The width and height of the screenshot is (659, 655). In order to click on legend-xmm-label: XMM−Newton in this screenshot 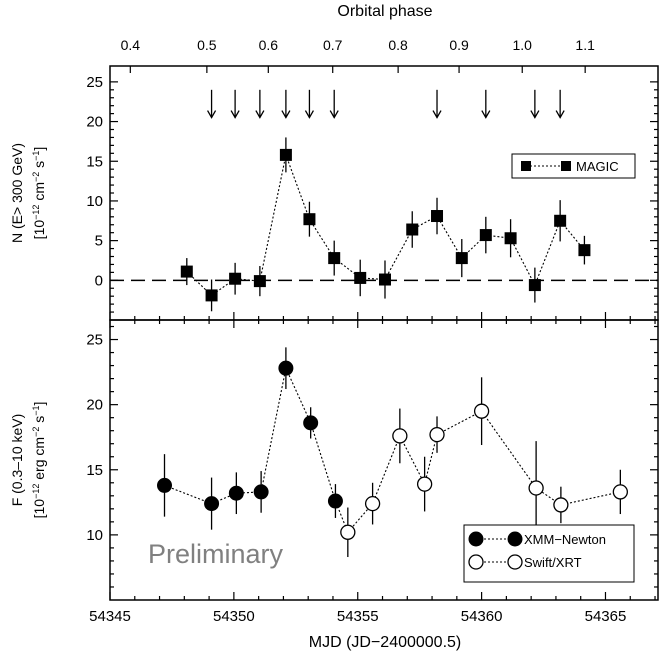, I will do `click(565, 539)`.